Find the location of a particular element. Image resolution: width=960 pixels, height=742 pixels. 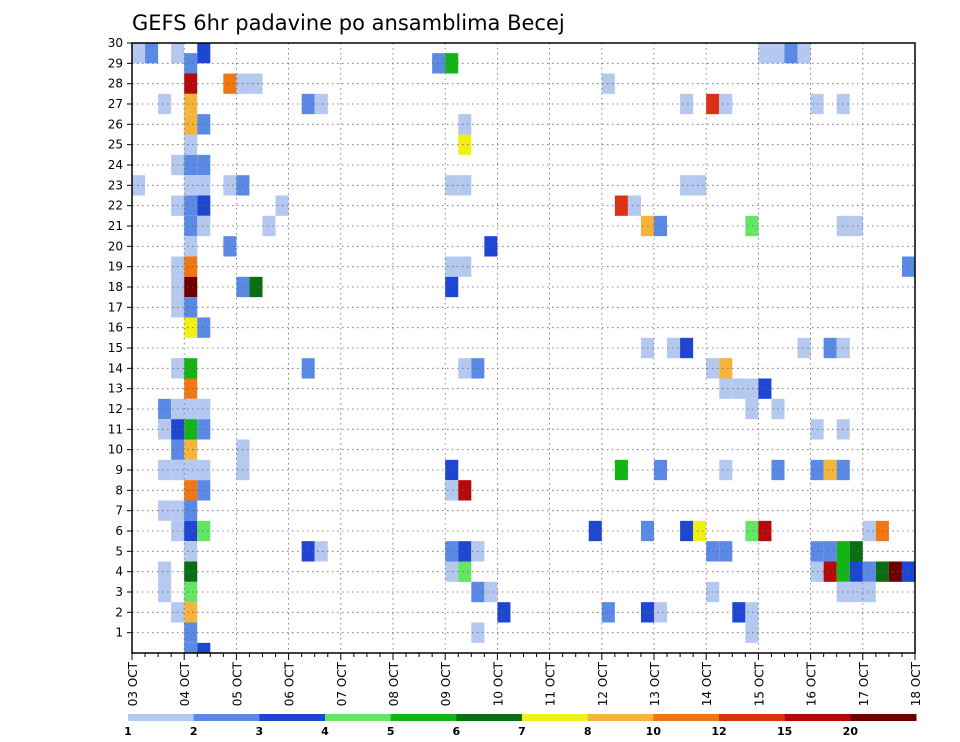

x-tick-label: 06 OCT is located at coordinates (290, 683).